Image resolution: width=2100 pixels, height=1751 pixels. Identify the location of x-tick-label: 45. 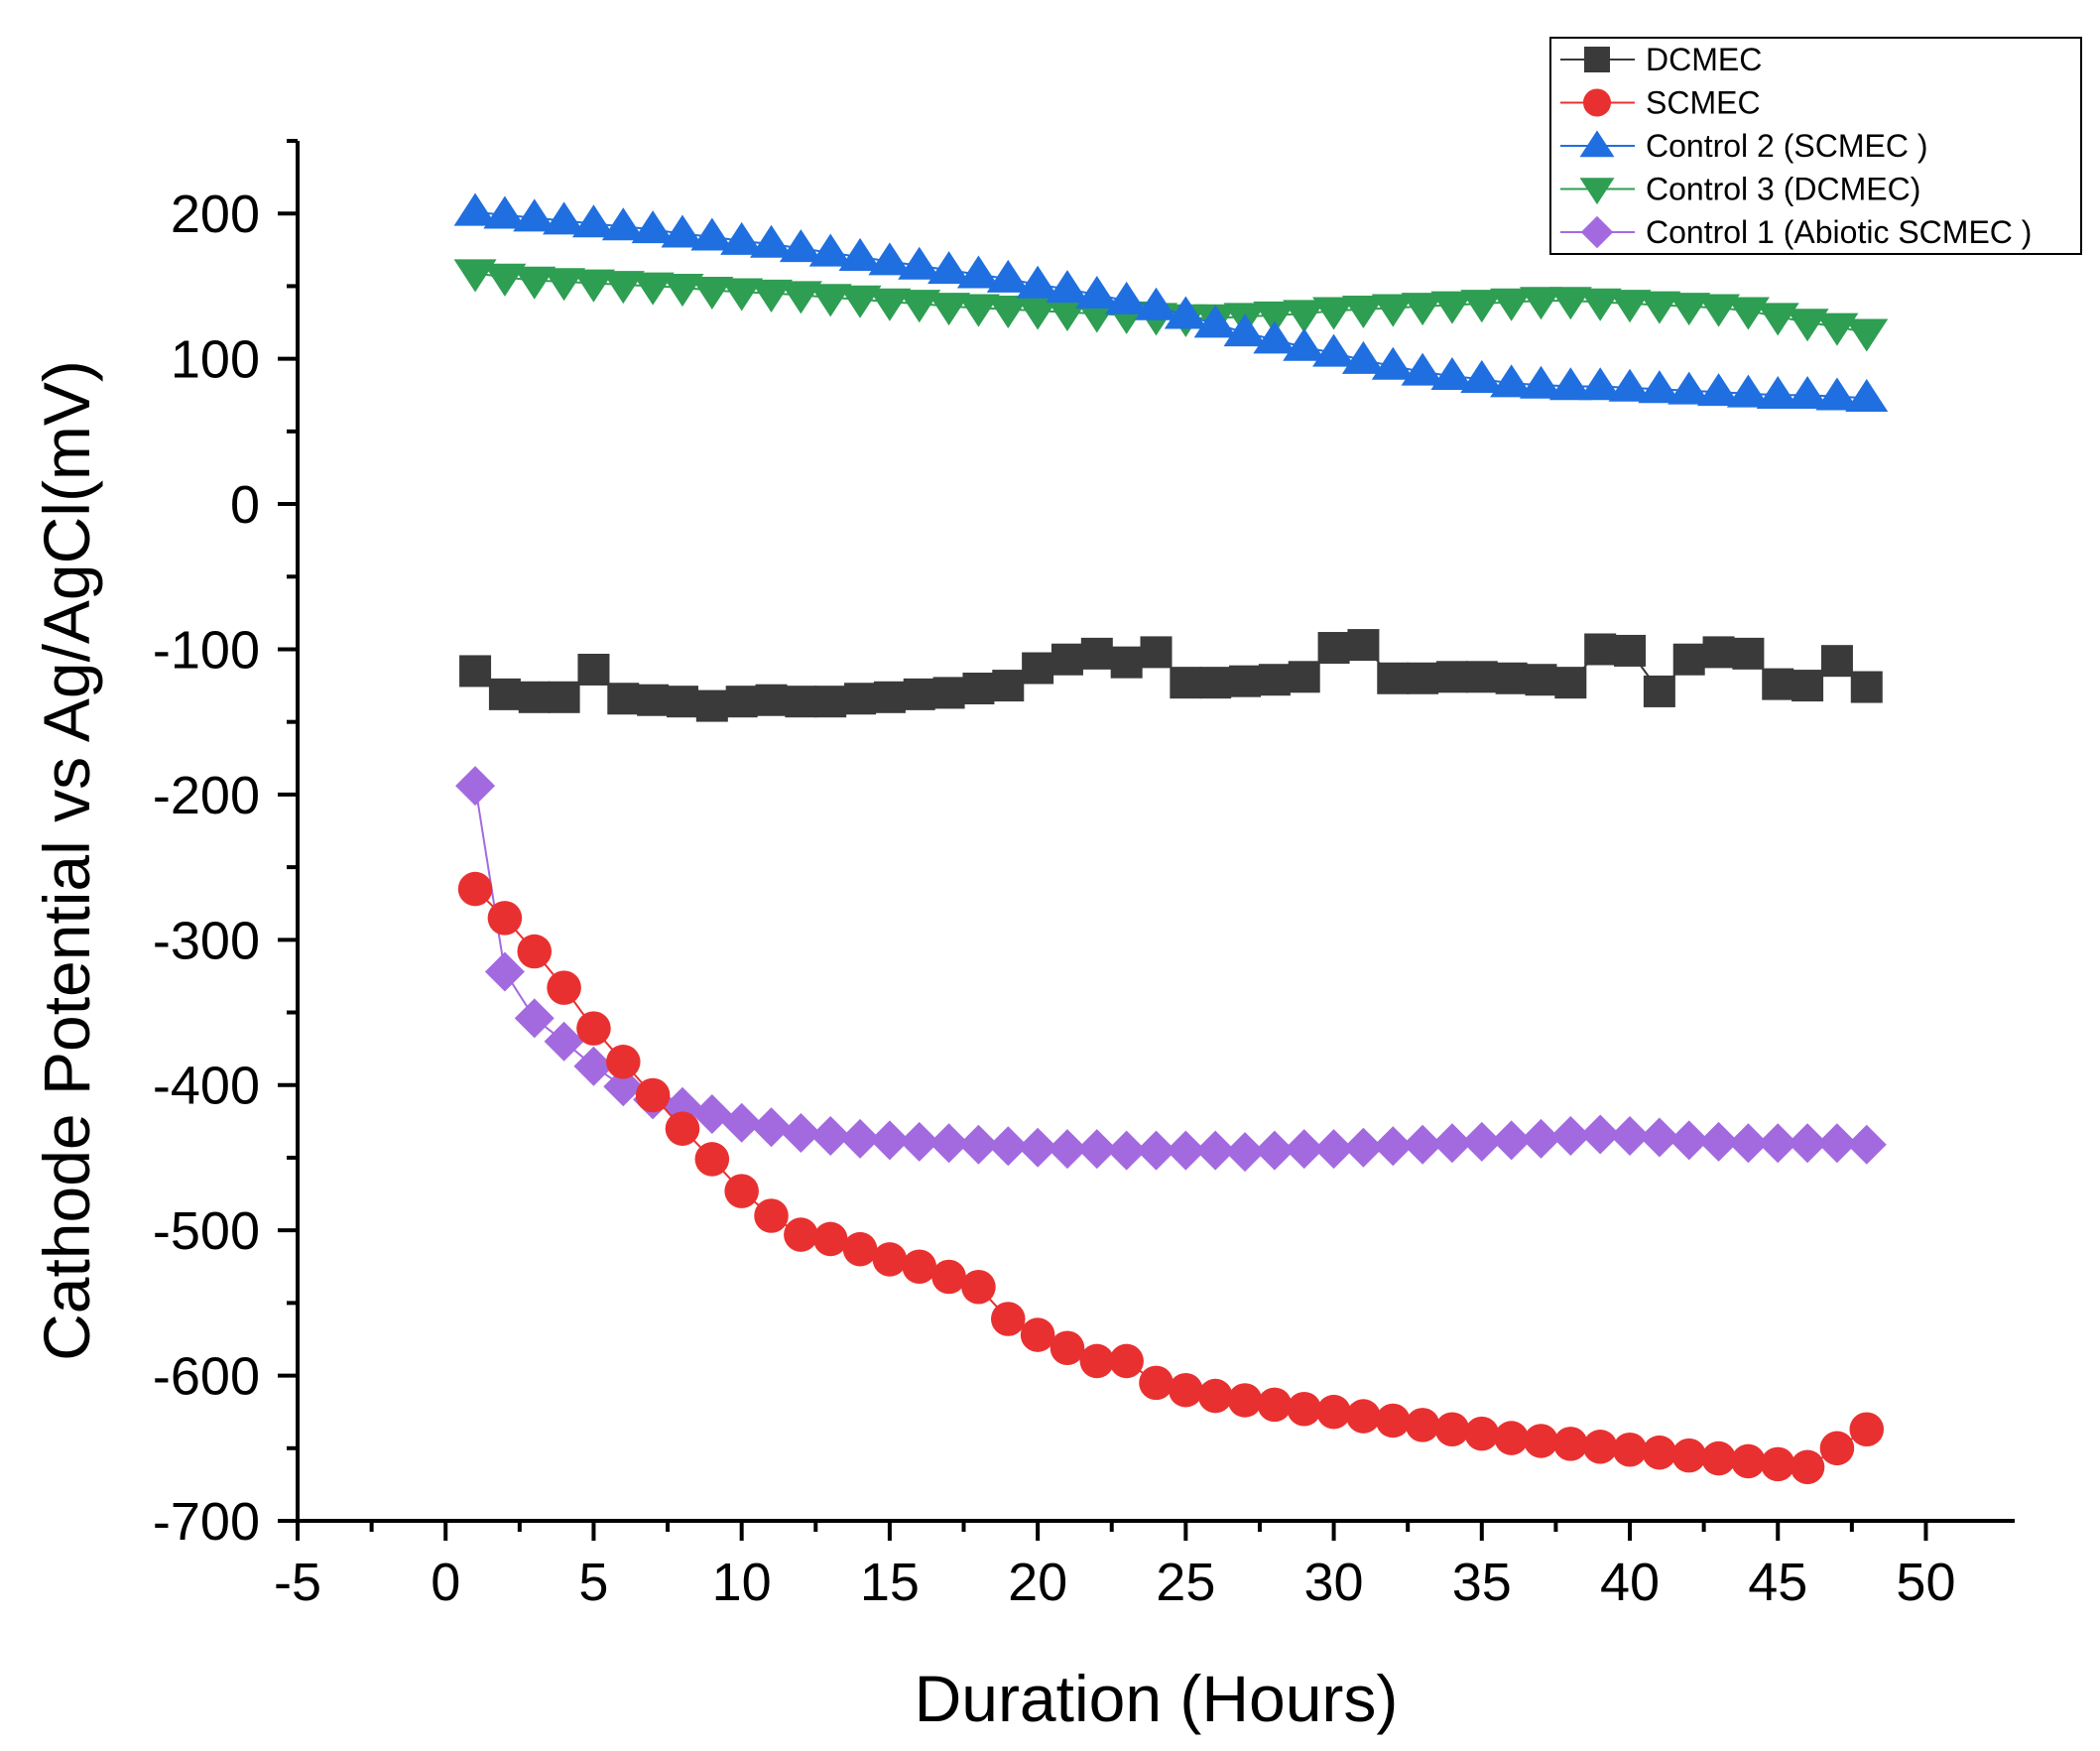
(1777, 1583).